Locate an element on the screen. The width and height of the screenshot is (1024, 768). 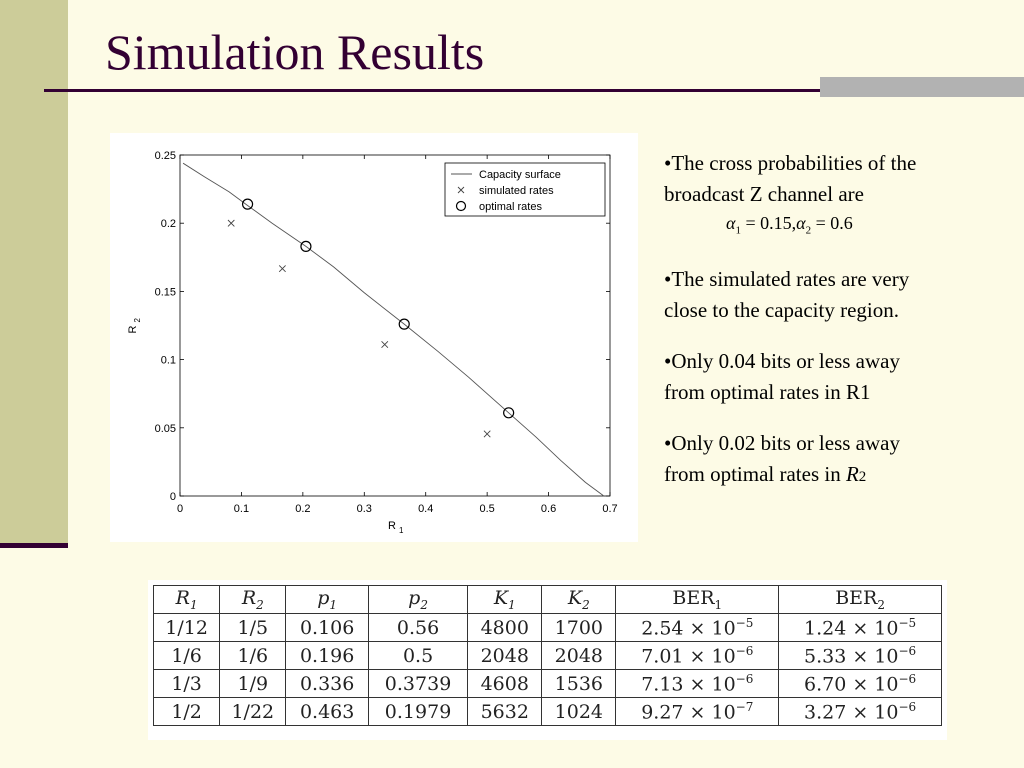
col-r1: R1 is located at coordinates (186, 599).